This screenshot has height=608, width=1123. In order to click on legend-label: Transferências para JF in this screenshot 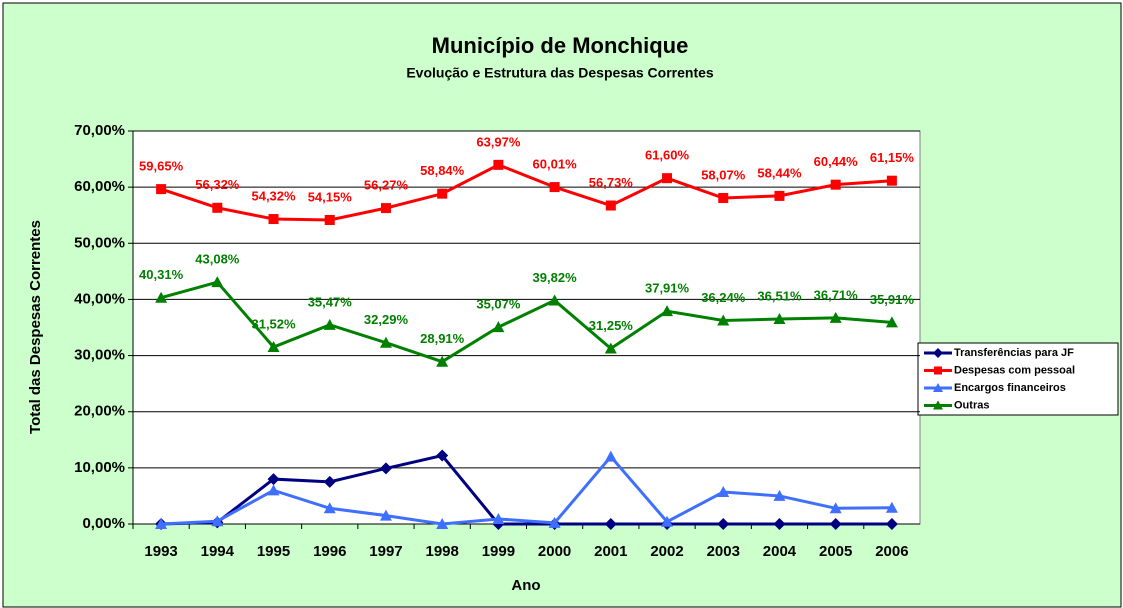, I will do `click(1014, 353)`.